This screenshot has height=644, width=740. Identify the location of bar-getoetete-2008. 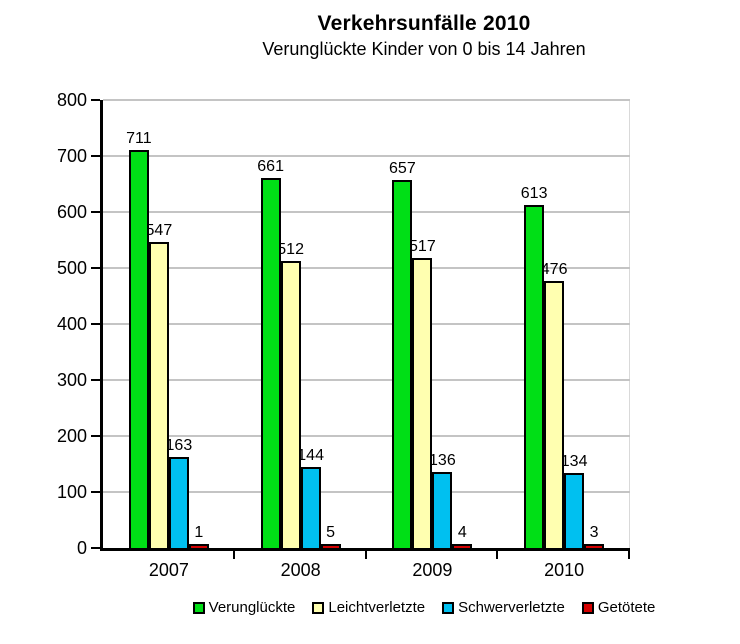
(330, 546).